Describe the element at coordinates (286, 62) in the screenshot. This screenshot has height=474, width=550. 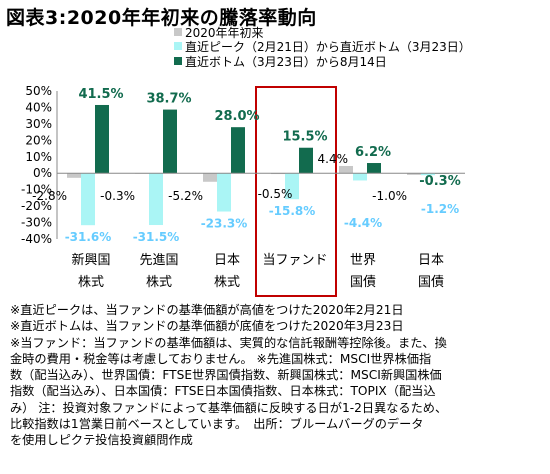
I see `legend-label-bottom-to-aug: 直近ボトム（3月23日）から8月14日` at that location.